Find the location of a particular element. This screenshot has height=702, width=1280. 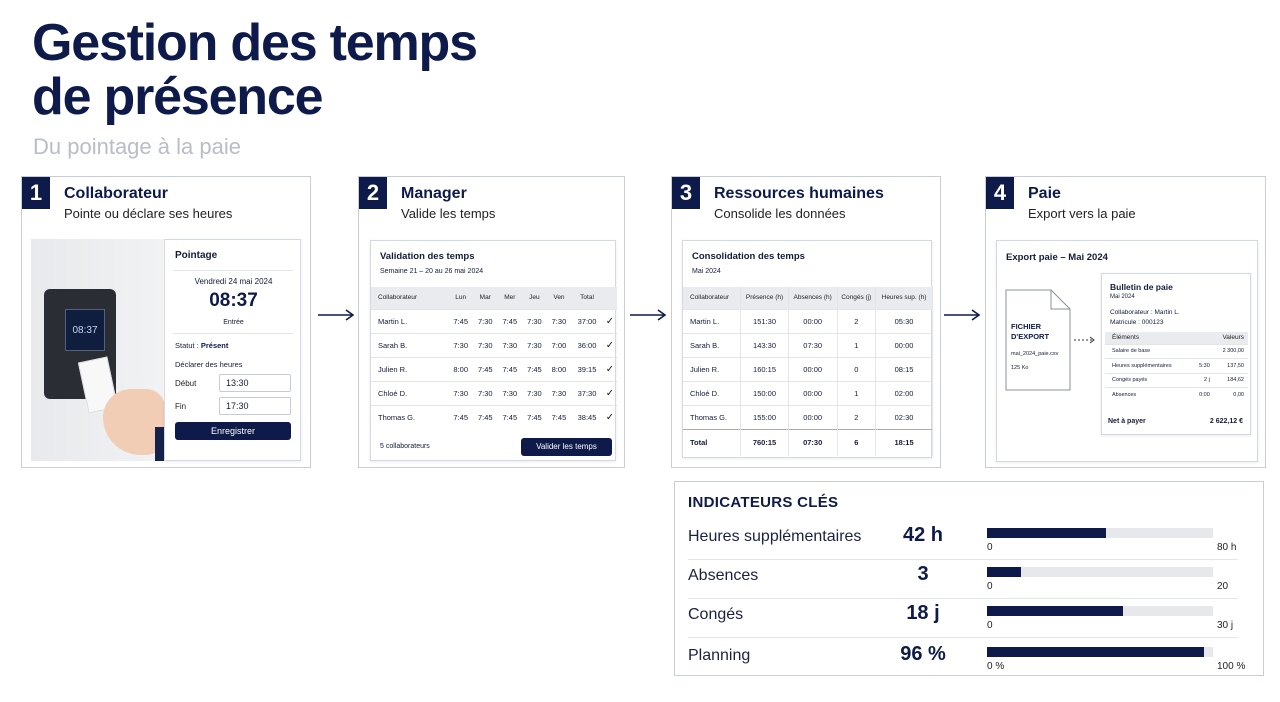

save-button: Enregistrer is located at coordinates (233, 431).